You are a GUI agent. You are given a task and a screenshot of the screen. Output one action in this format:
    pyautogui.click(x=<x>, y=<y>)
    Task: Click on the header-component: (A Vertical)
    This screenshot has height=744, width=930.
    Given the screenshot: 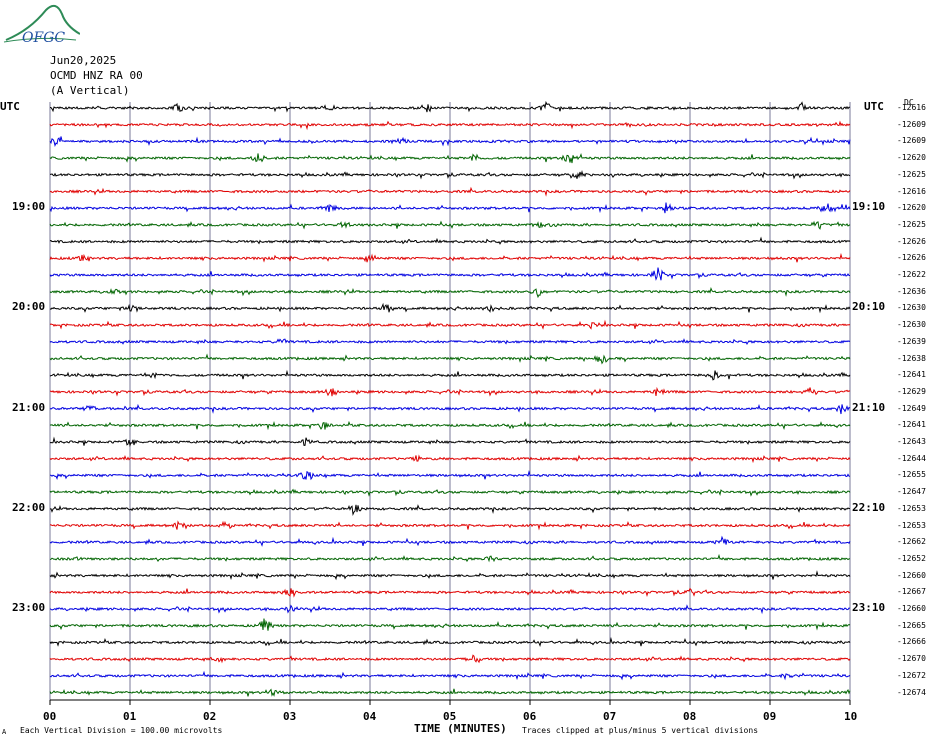 What is the action you would take?
    pyautogui.click(x=90, y=90)
    